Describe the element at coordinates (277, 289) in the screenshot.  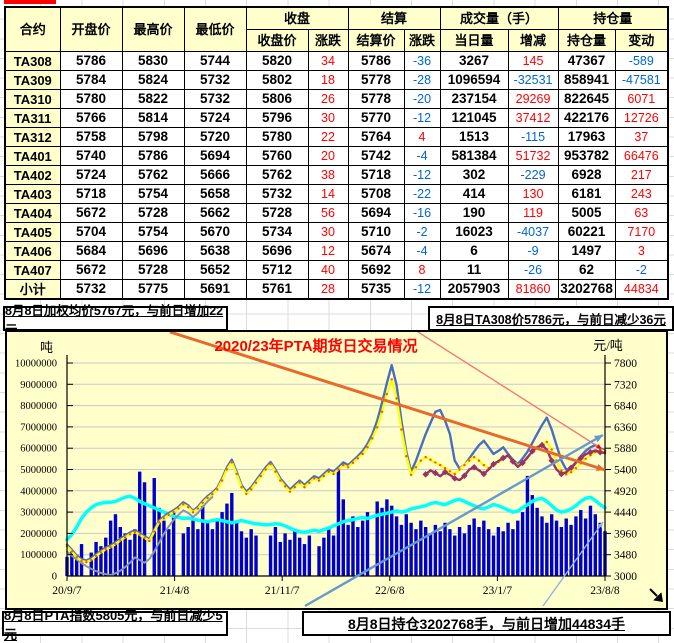
I see `value-cell: 5761` at that location.